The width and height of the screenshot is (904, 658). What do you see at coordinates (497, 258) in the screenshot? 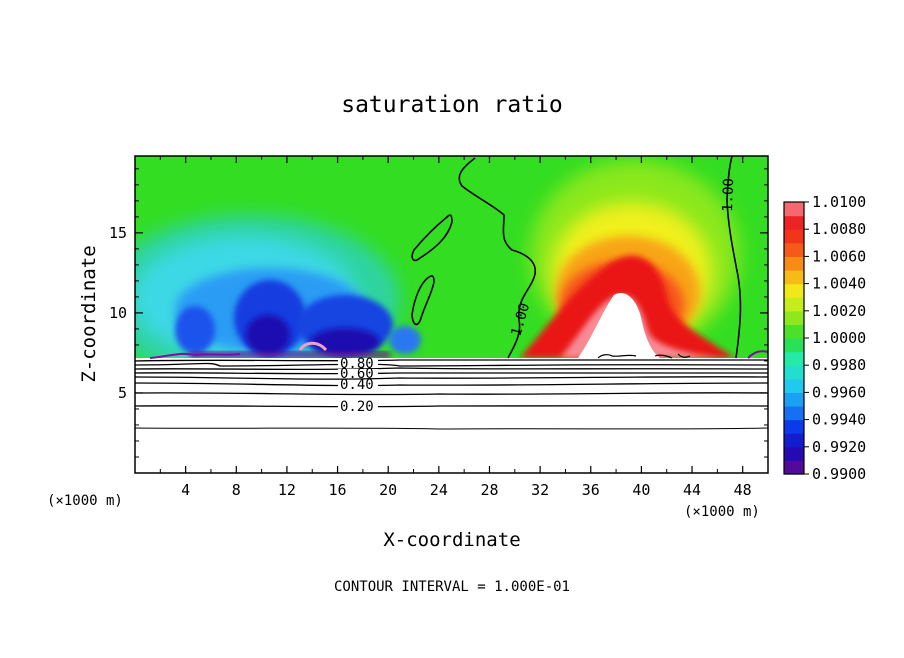
I see `contour-1.00-mid` at bounding box center [497, 258].